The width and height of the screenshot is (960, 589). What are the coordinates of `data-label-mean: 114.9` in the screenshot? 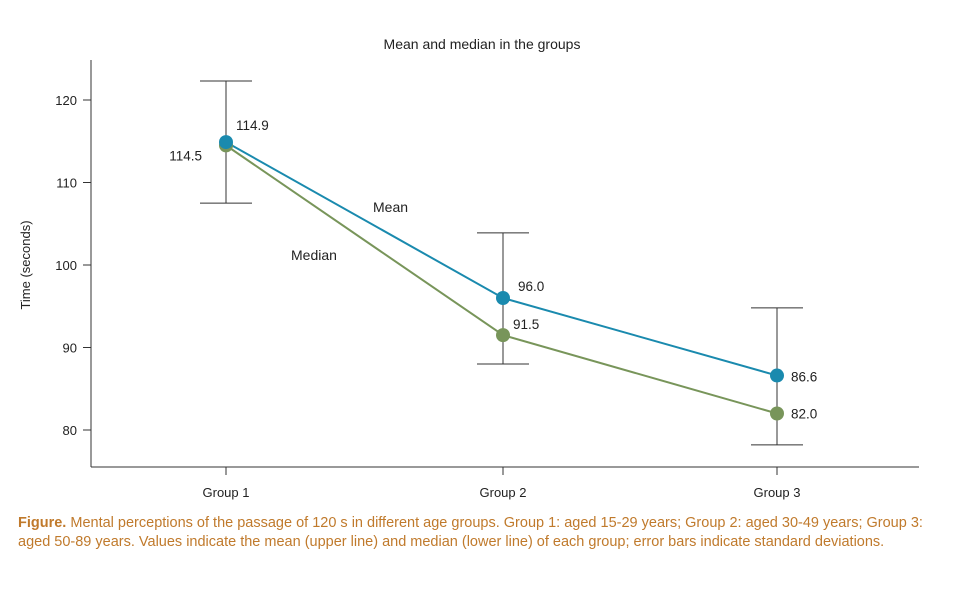 It's located at (252, 125).